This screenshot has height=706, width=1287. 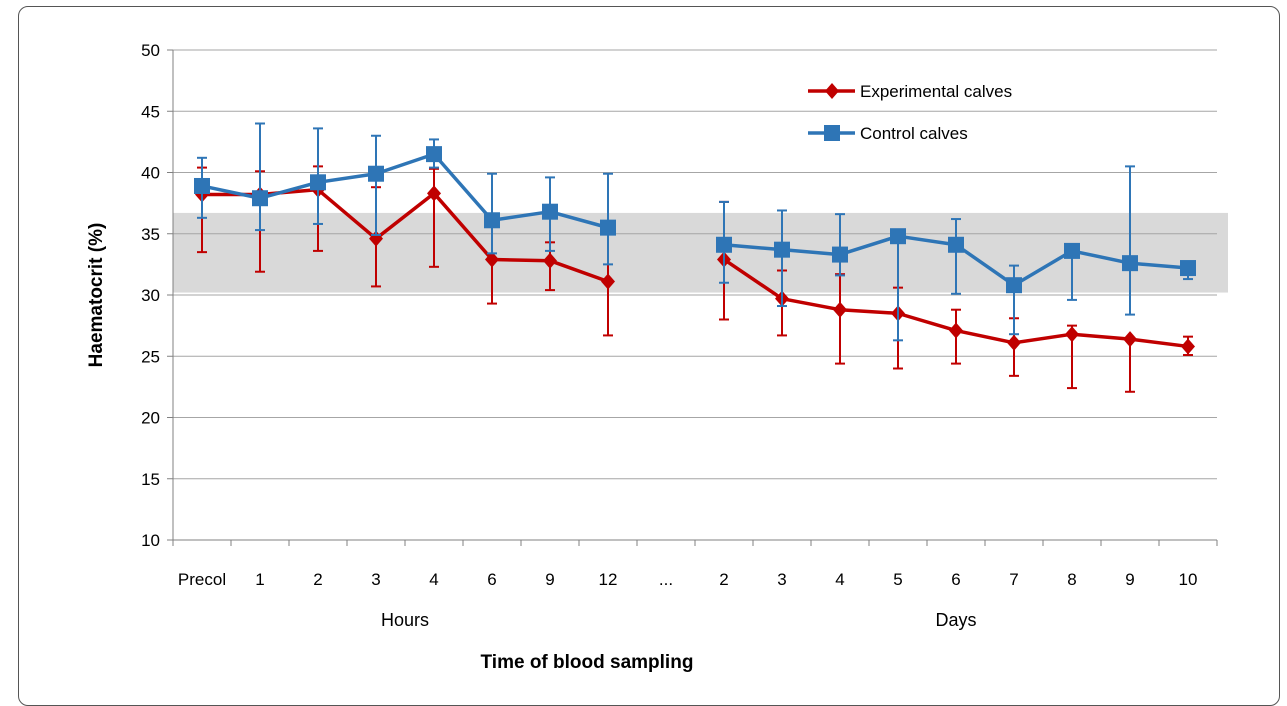 I want to click on y-tick-label: 35, so click(x=150, y=234).